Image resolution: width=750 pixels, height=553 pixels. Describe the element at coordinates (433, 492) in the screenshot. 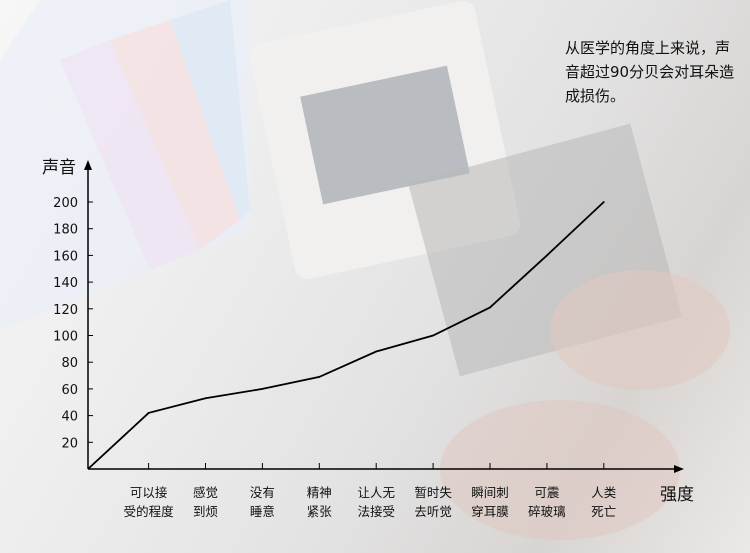

I see `x-tick-label: 暂时失` at that location.